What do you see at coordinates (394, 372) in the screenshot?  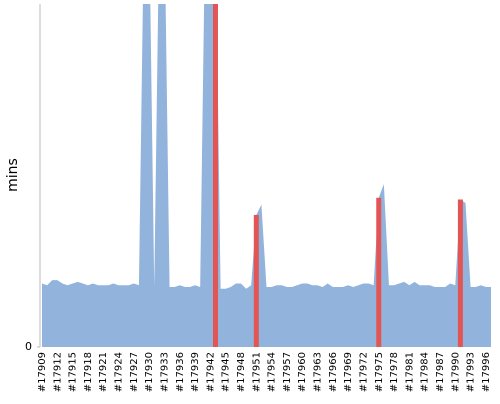 I see `x-tick-label: #17978` at bounding box center [394, 372].